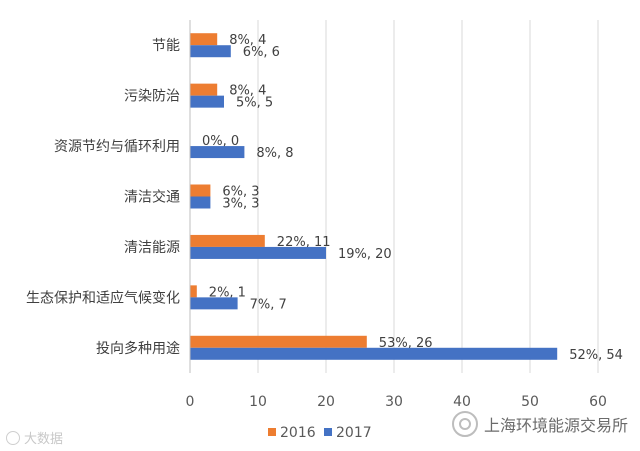 The height and width of the screenshot is (451, 640). What do you see at coordinates (462, 402) in the screenshot?
I see `x-tick-label: 40` at bounding box center [462, 402].